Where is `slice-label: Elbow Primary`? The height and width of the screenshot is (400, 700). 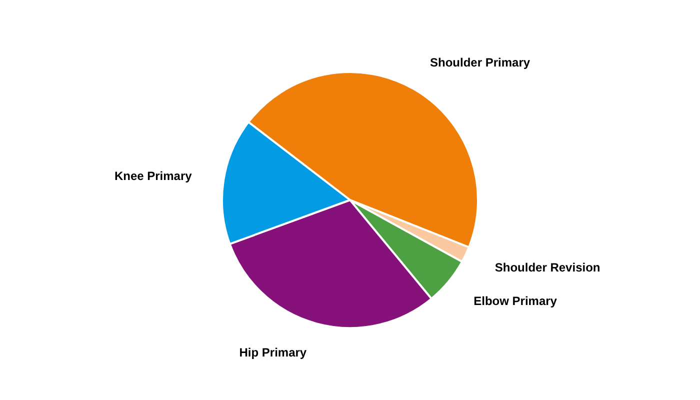 slice-label: Elbow Primary is located at coordinates (516, 301).